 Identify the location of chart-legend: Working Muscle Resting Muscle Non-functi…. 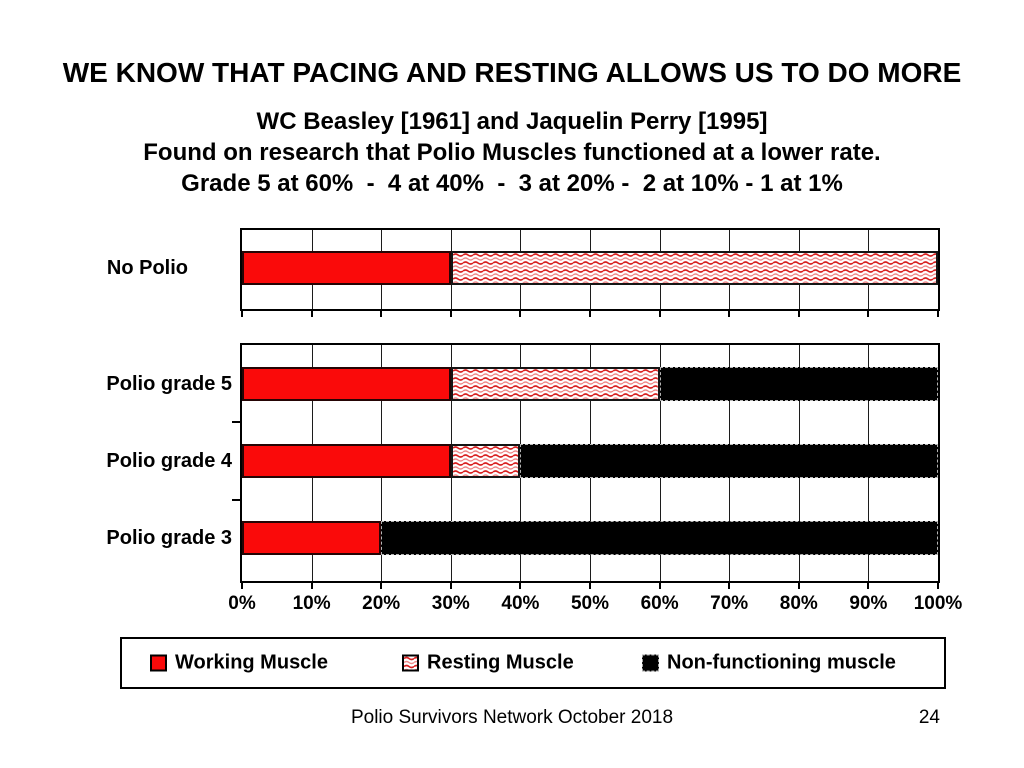
(533, 663).